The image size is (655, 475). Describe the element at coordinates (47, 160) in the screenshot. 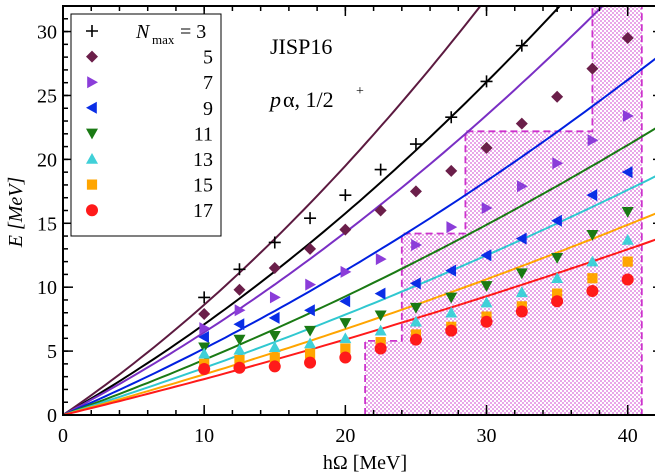

I see `y-tick-label: 20` at that location.